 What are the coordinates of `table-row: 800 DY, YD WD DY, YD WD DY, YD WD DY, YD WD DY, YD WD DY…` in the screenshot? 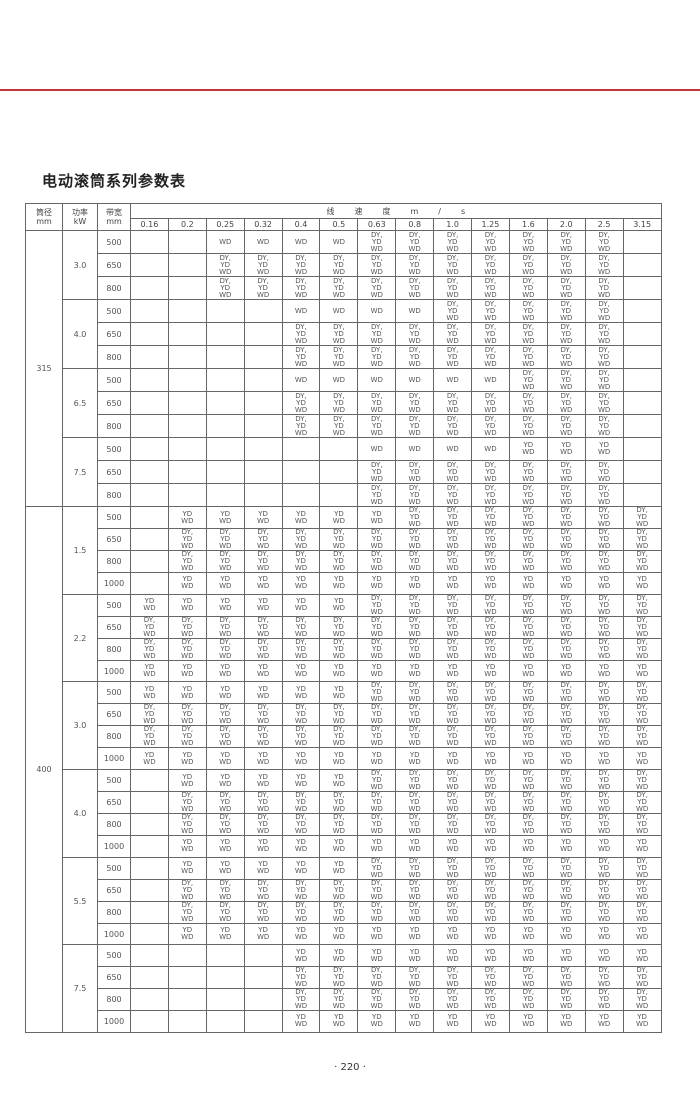 It's located at (344, 825).